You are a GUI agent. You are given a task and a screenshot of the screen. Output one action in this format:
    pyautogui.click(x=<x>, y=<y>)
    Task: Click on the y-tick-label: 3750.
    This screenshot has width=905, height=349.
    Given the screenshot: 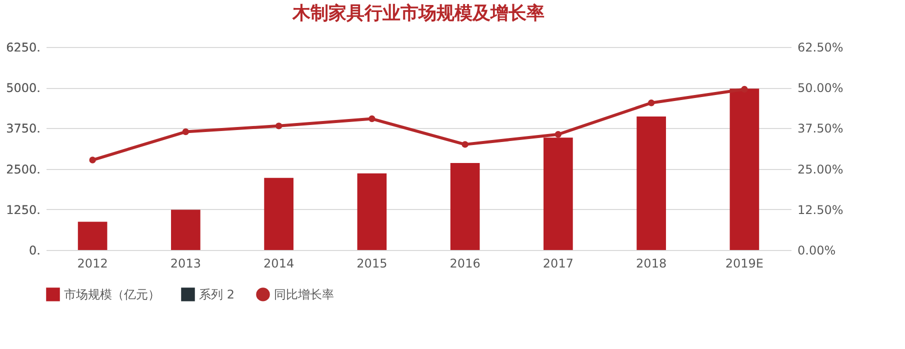 What is the action you would take?
    pyautogui.click(x=23, y=129)
    